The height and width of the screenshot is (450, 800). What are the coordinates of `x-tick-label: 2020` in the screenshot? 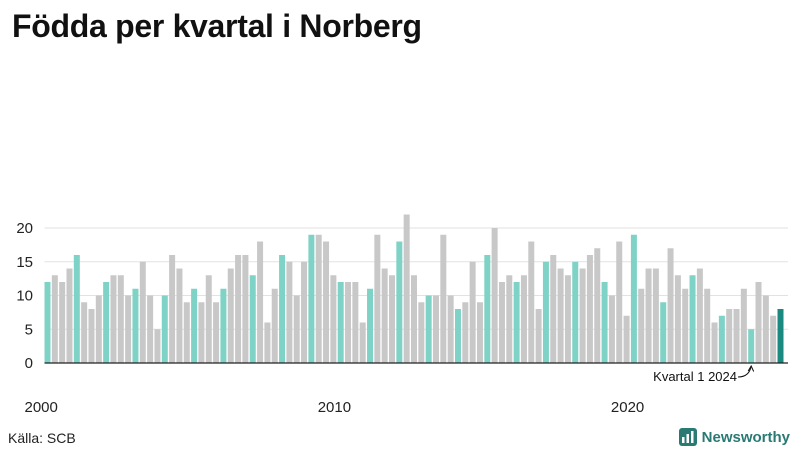 It's located at (627, 407).